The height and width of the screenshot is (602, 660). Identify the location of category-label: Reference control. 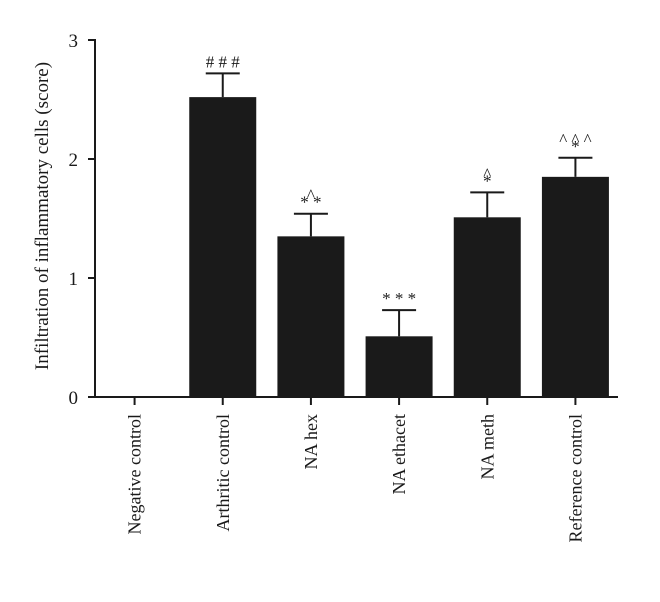
(575, 478).